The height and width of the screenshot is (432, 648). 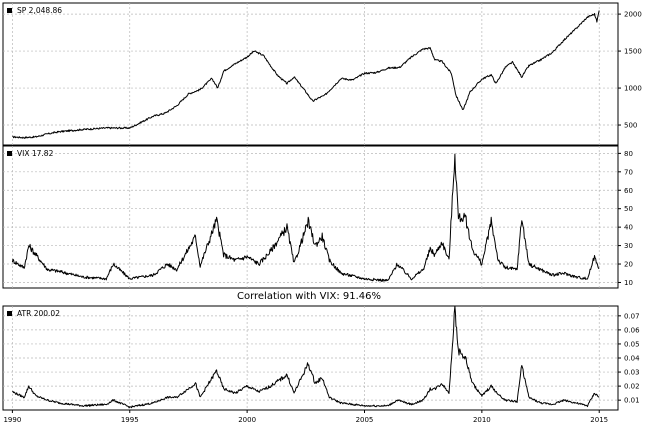 What do you see at coordinates (628, 172) in the screenshot?
I see `vix-y-tick-label: 70` at bounding box center [628, 172].